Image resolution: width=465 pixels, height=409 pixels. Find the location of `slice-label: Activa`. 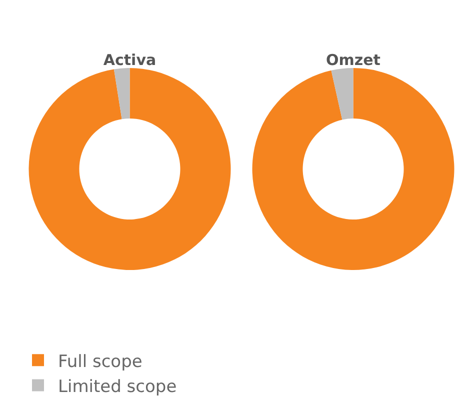

slice-label: Activa is located at coordinates (129, 60).